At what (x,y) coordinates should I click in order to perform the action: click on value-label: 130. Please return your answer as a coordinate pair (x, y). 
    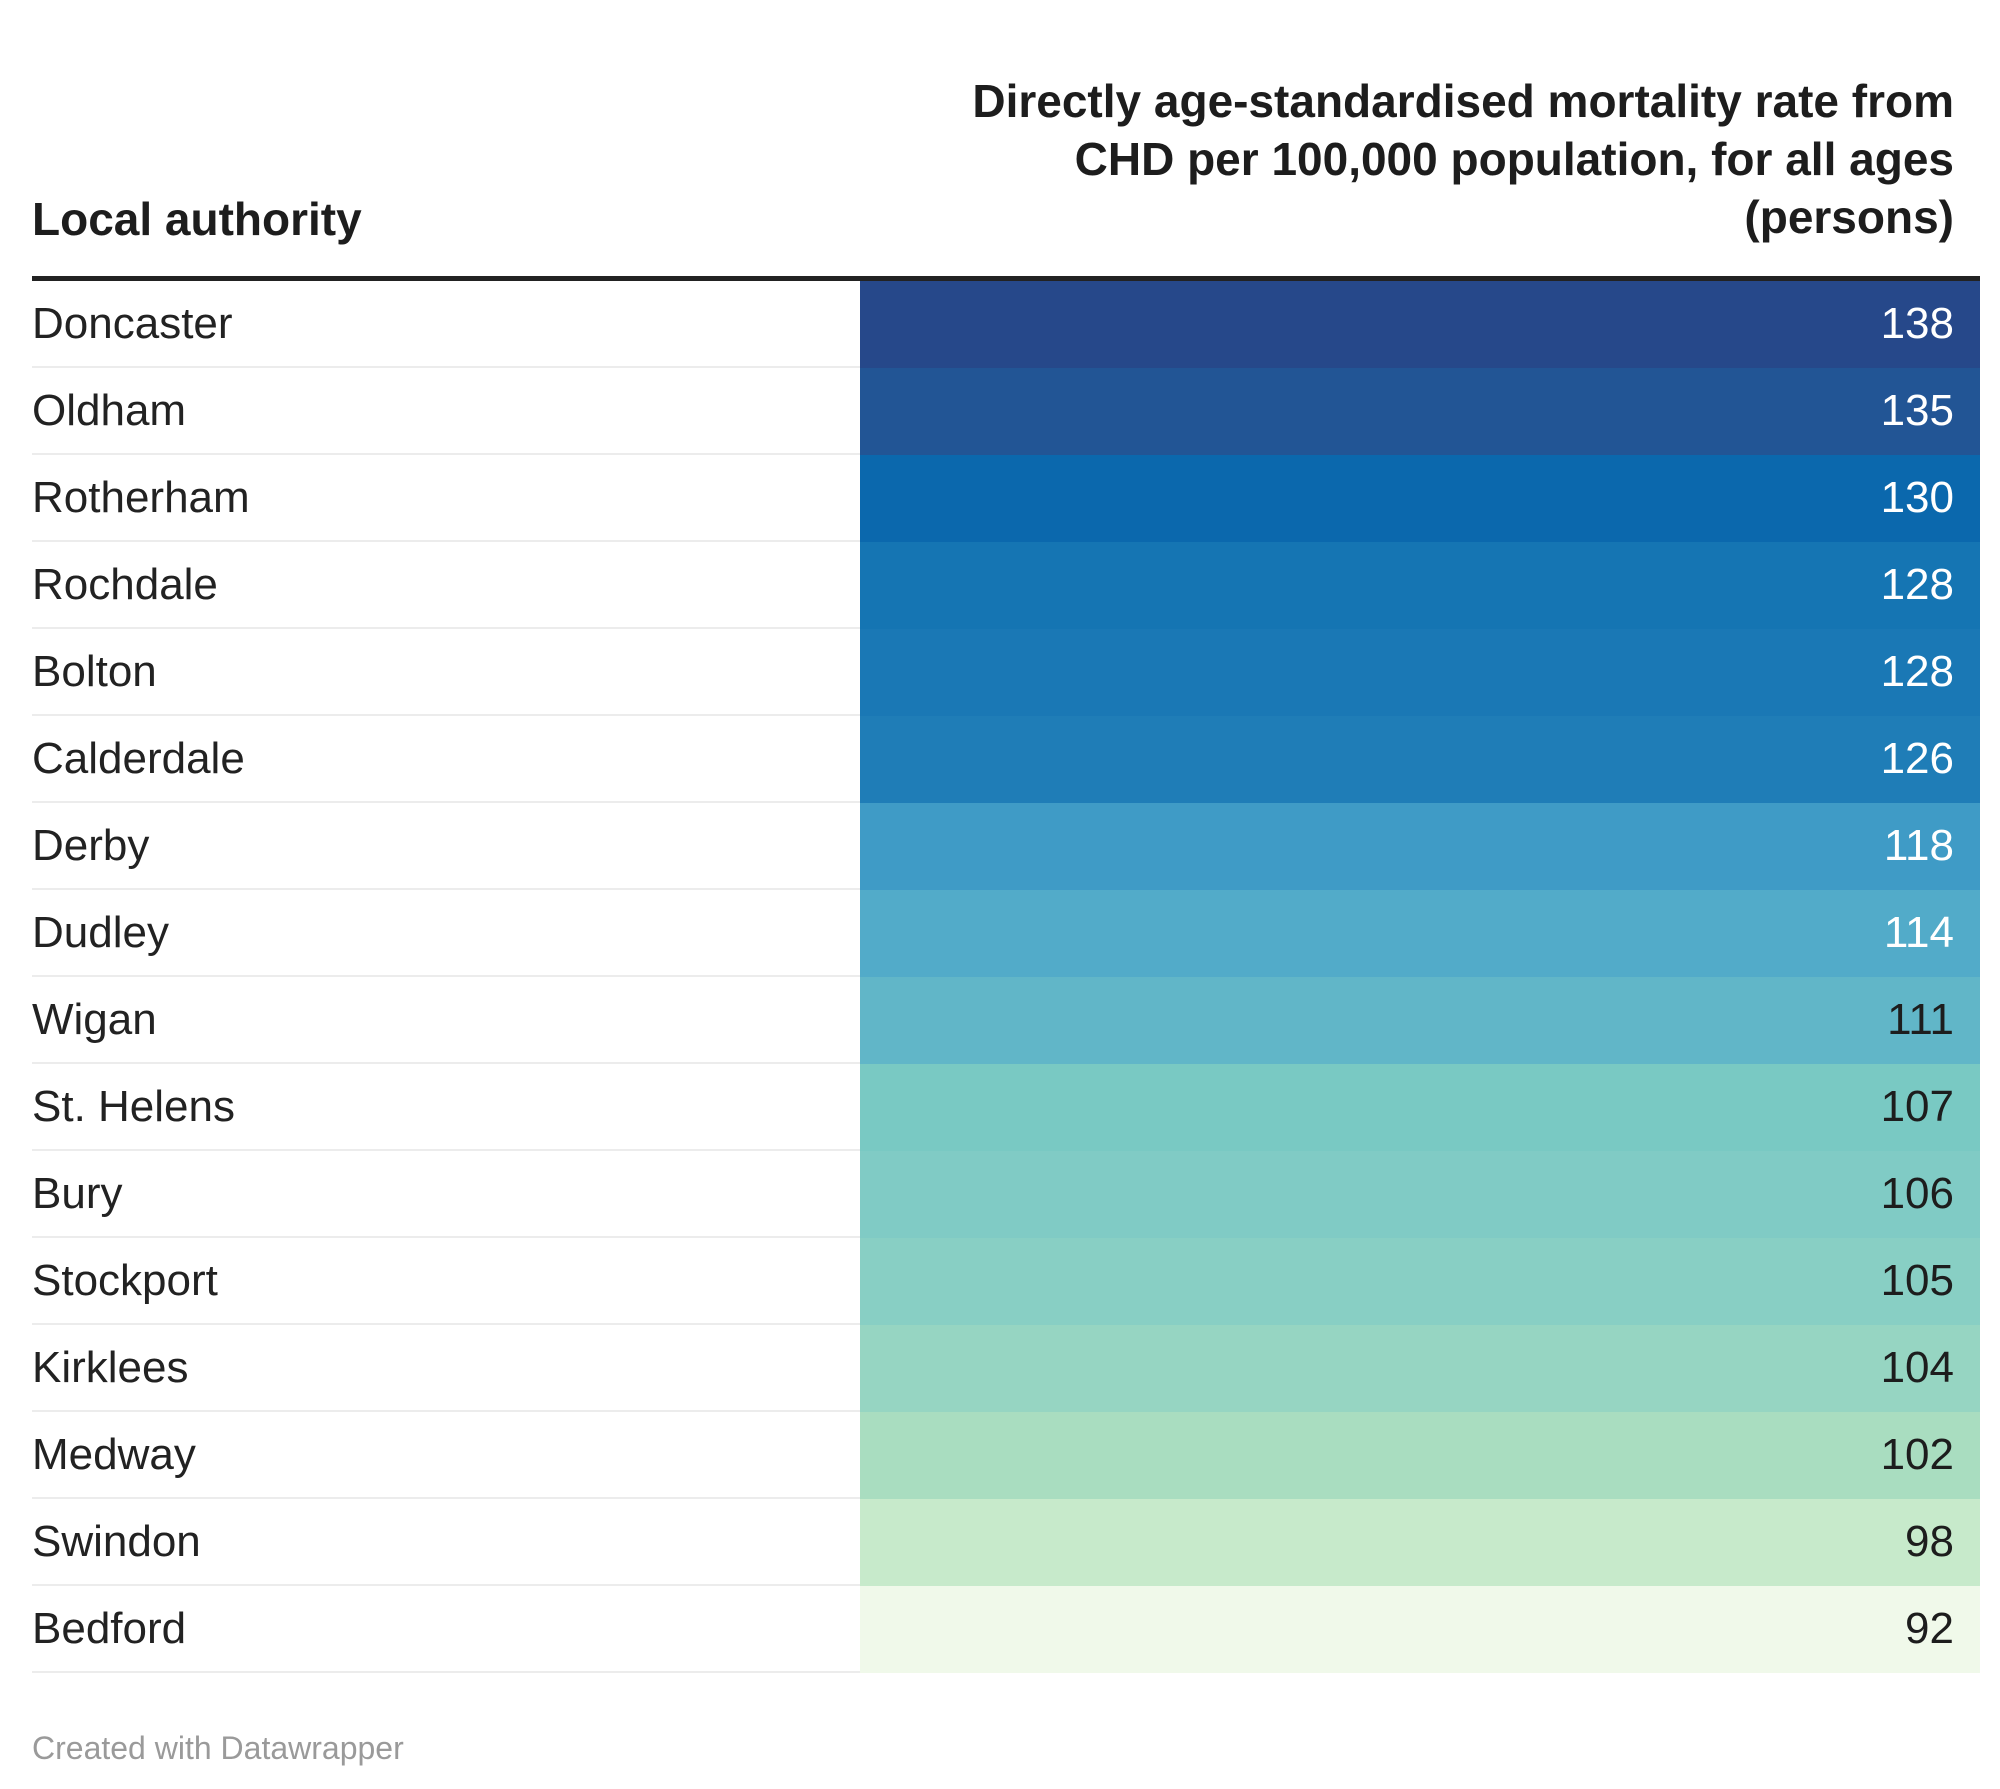
    Looking at the image, I should click on (1917, 497).